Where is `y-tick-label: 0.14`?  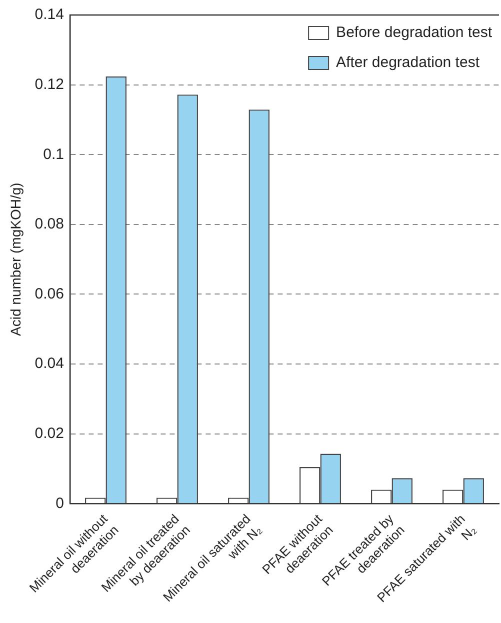 y-tick-label: 0.14 is located at coordinates (49, 15).